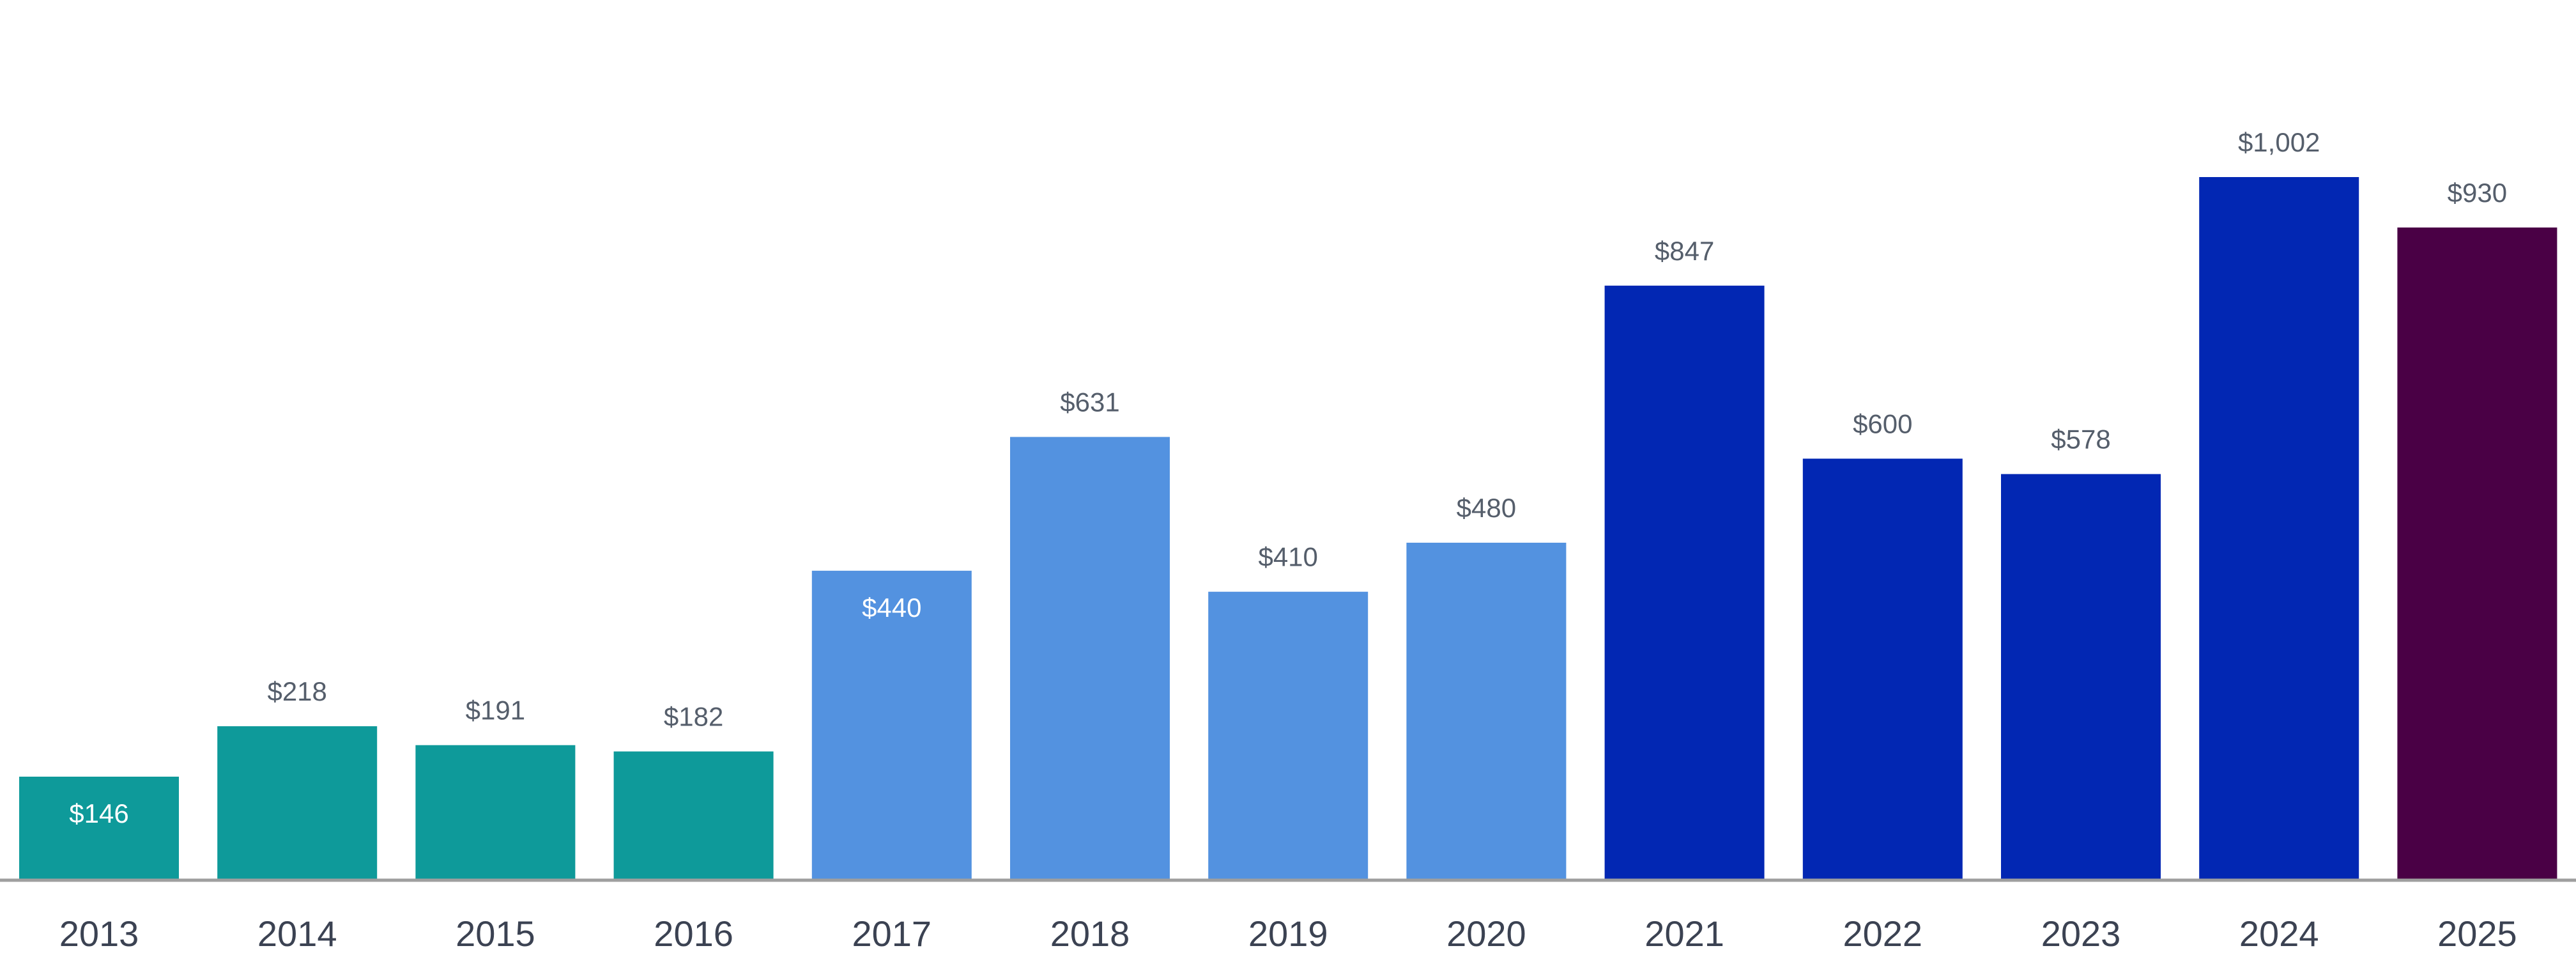 The image size is (2576, 955). Describe the element at coordinates (1287, 557) in the screenshot. I see `value-label-2019: $410` at that location.